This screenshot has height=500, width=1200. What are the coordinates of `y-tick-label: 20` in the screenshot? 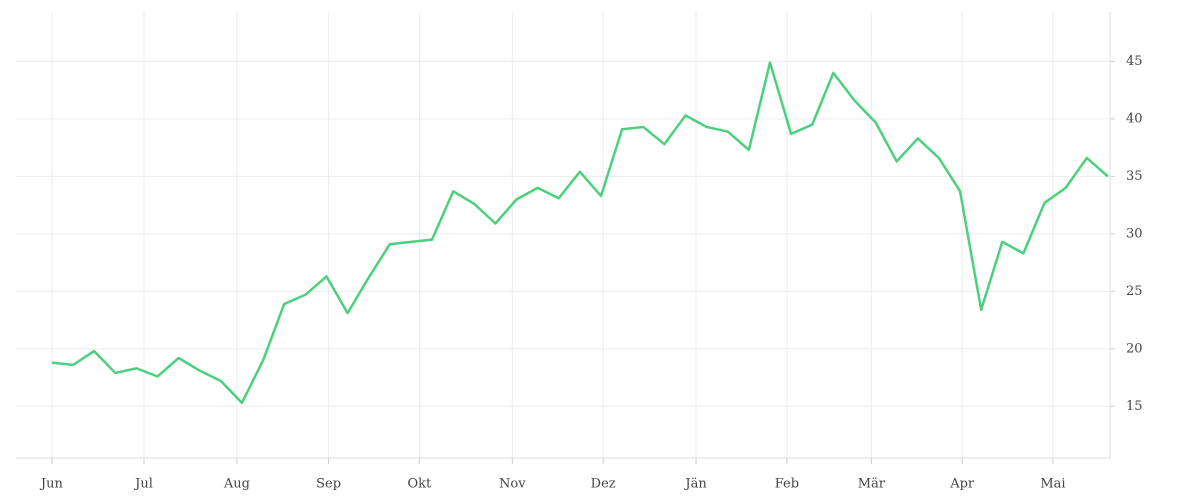 It's located at (1134, 348).